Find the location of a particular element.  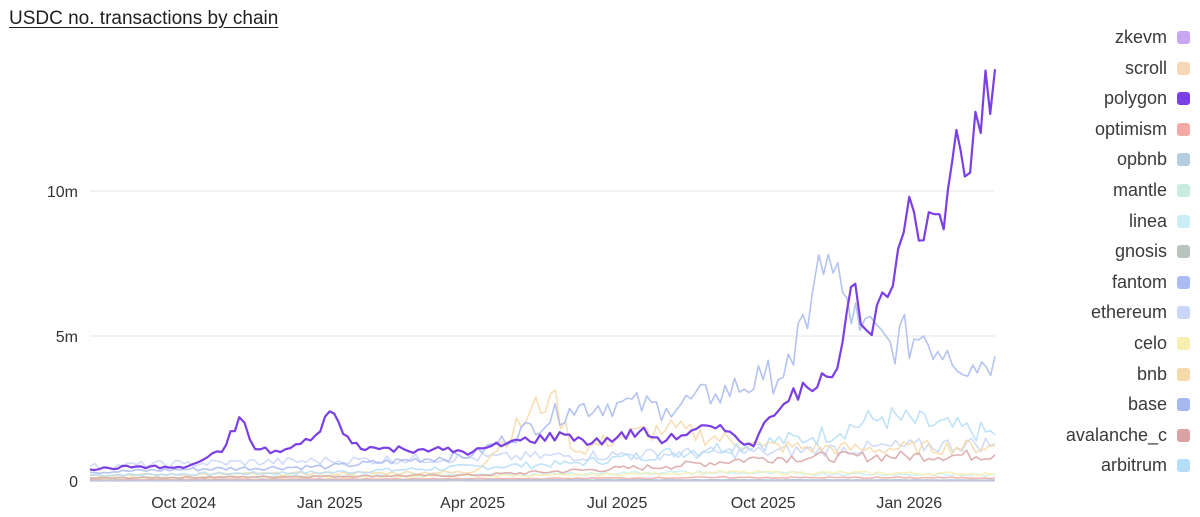

legend-item-celo: celo is located at coordinates (1162, 343).